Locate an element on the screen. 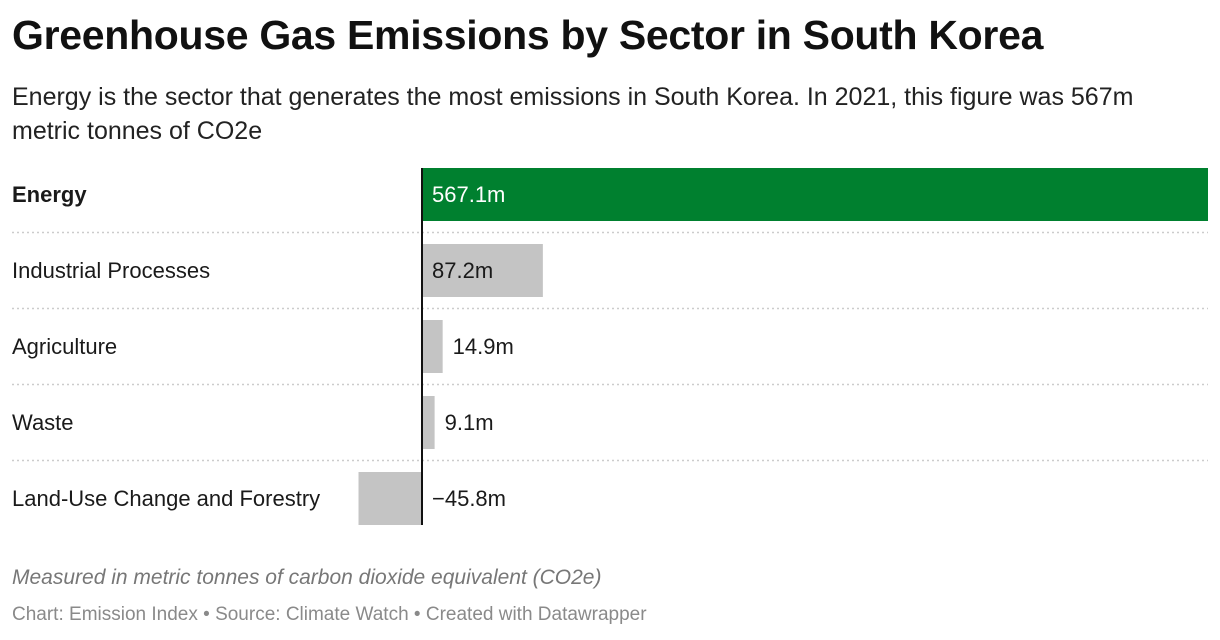 This screenshot has height=640, width=1220. category-label: Waste is located at coordinates (43, 422).